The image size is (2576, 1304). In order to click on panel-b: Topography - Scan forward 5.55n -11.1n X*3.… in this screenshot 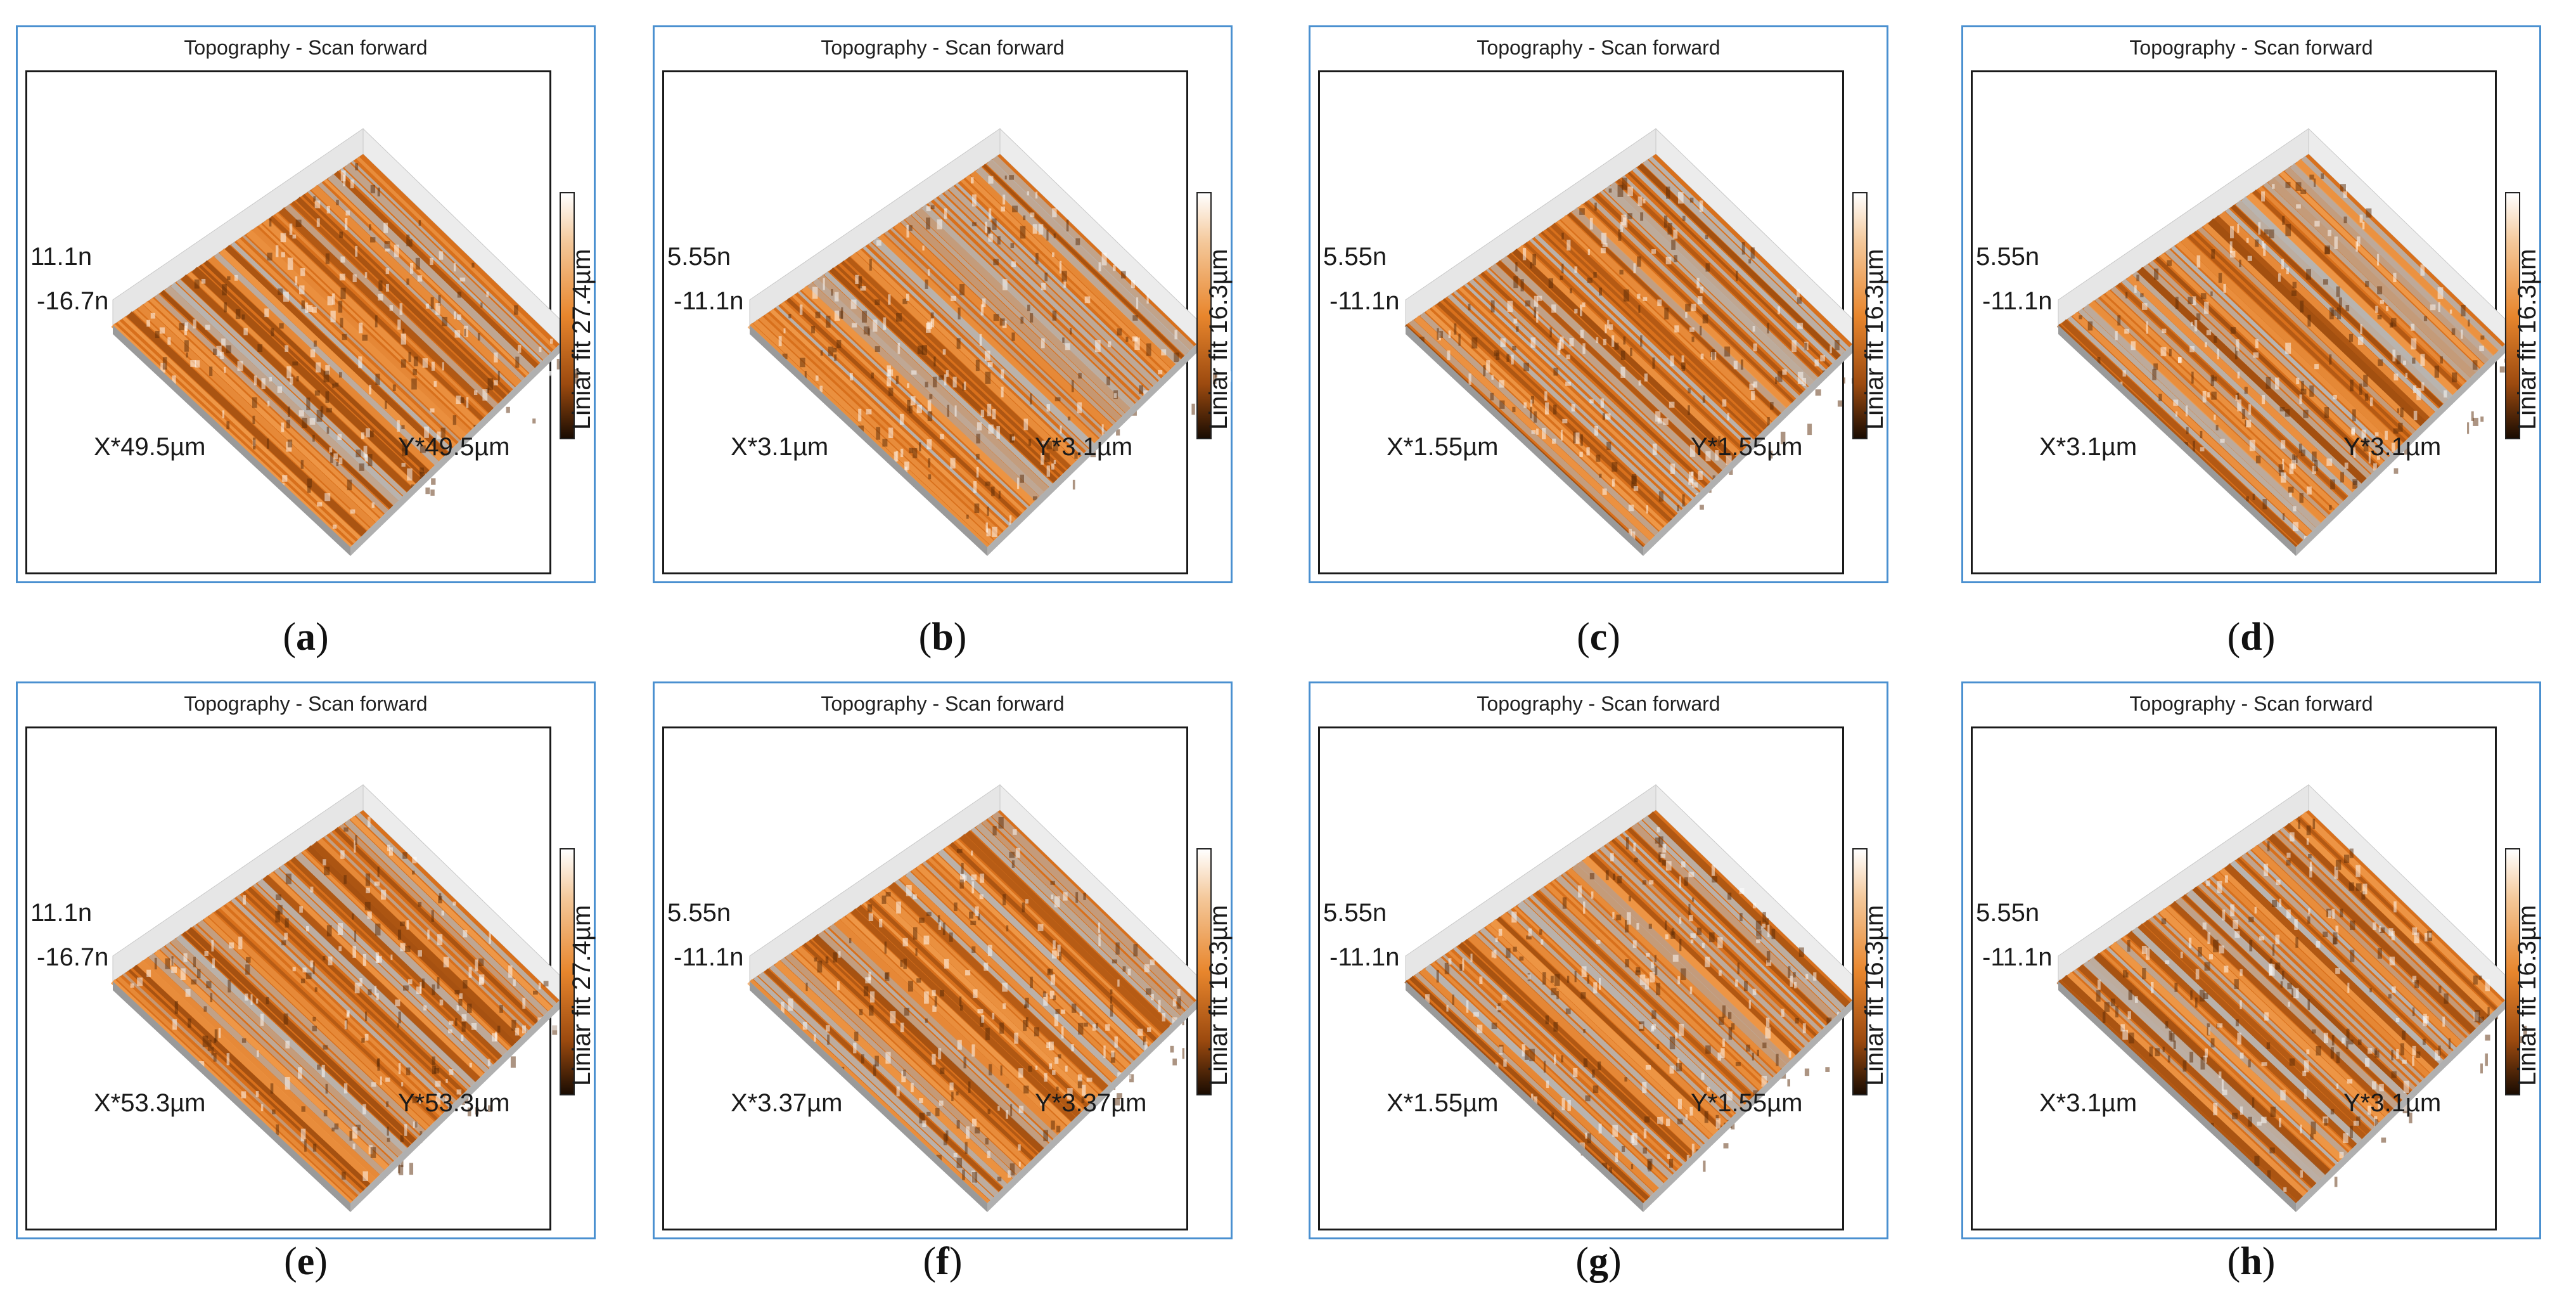, I will do `click(943, 304)`.